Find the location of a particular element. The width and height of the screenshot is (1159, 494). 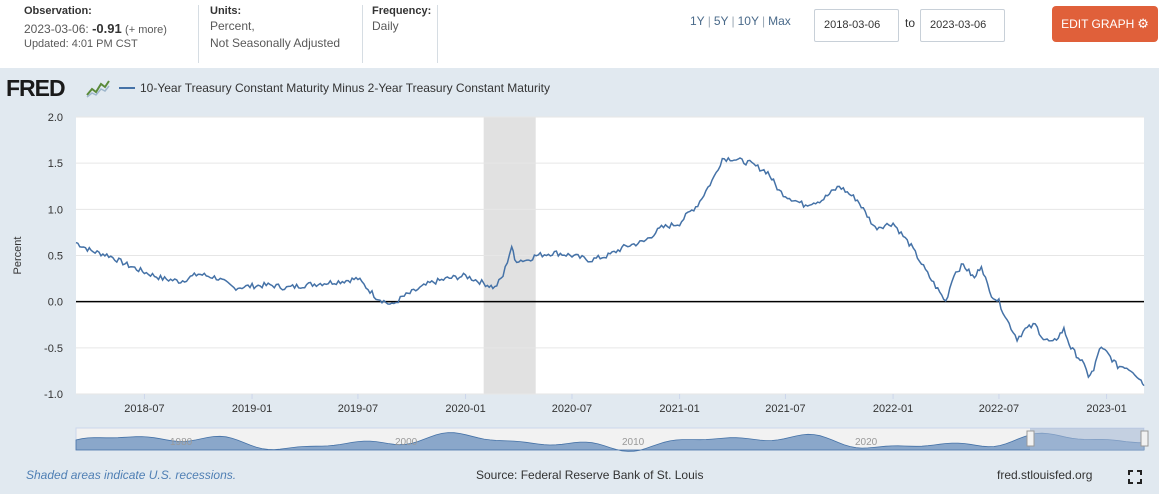

range-max: Max is located at coordinates (779, 21).